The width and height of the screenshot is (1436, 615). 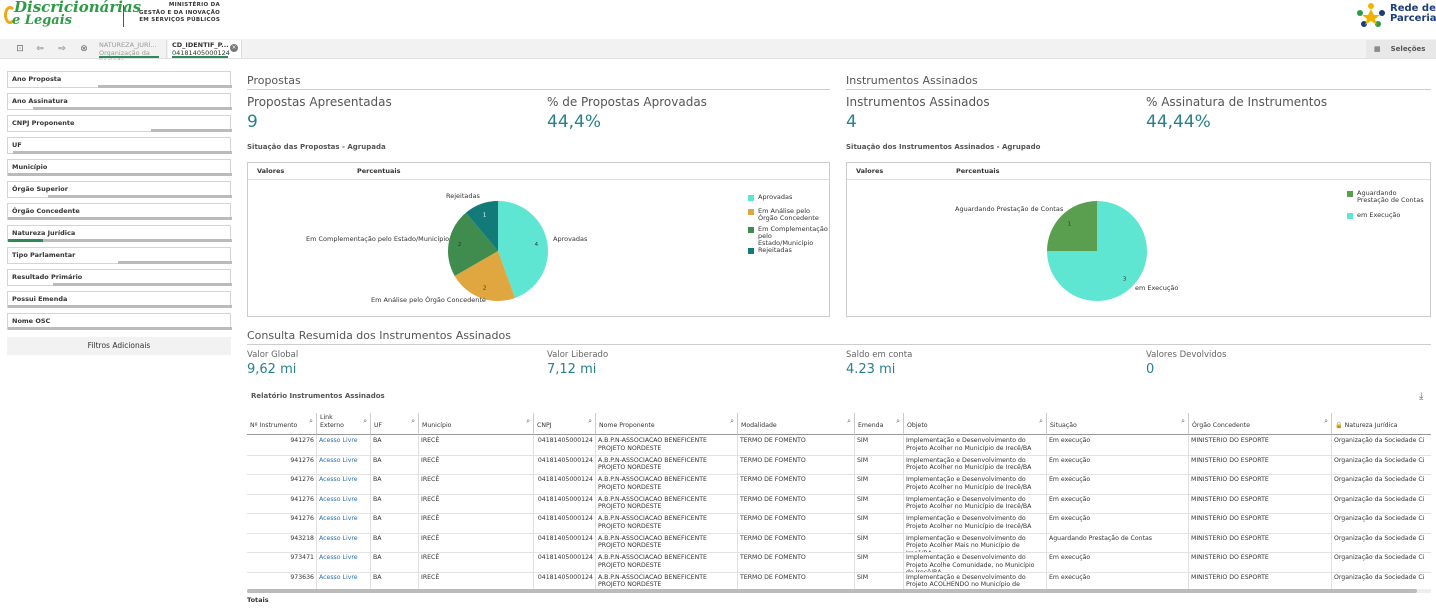 What do you see at coordinates (319, 102) in the screenshot?
I see `propostas-apresentadas-label: Propostas Apresentadas` at bounding box center [319, 102].